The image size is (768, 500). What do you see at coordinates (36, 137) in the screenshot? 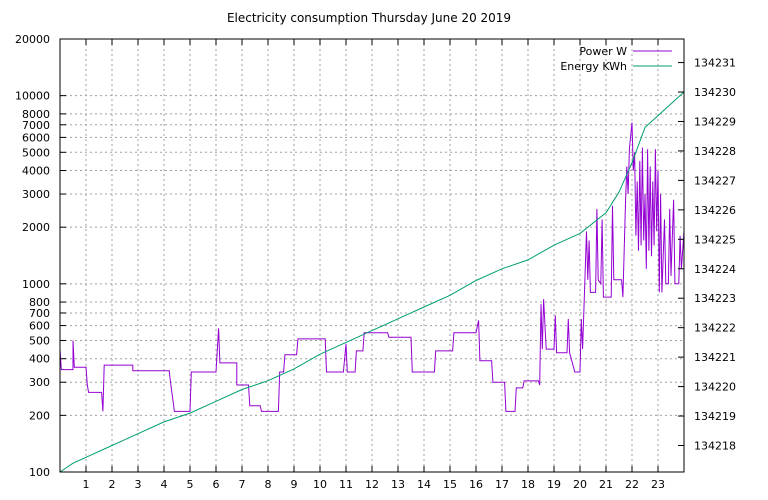
I see `y-tick-label: 6000` at bounding box center [36, 137].